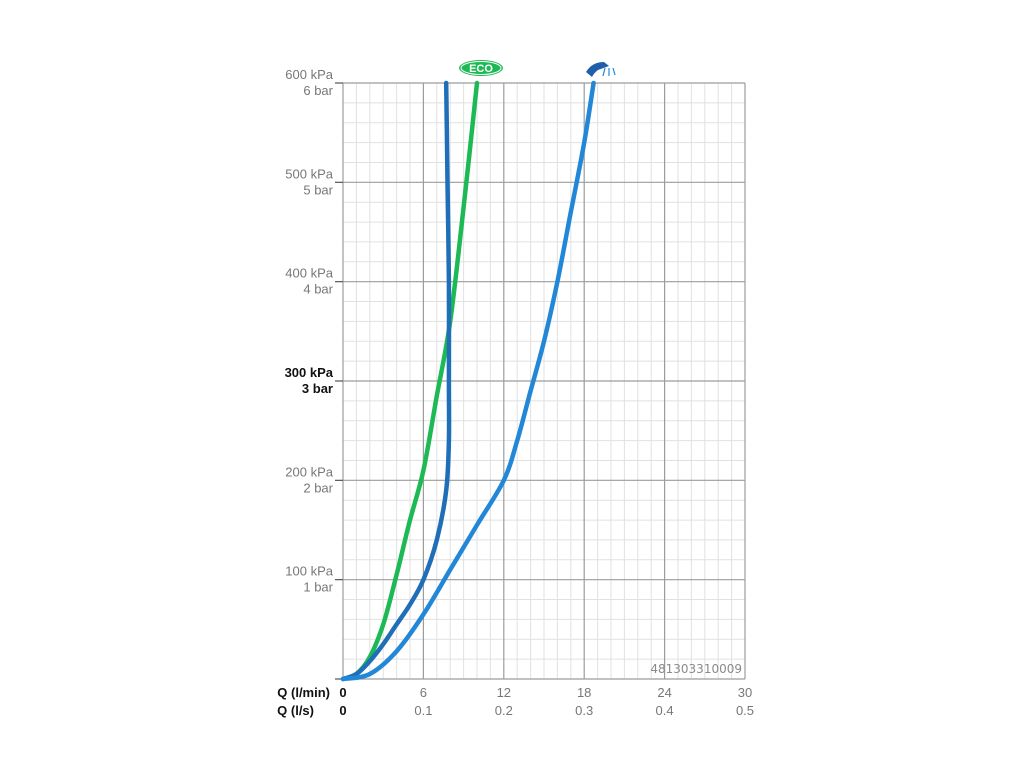 The width and height of the screenshot is (1024, 768). Describe the element at coordinates (745, 692) in the screenshot. I see `x-tick-label-lmin: 30` at that location.